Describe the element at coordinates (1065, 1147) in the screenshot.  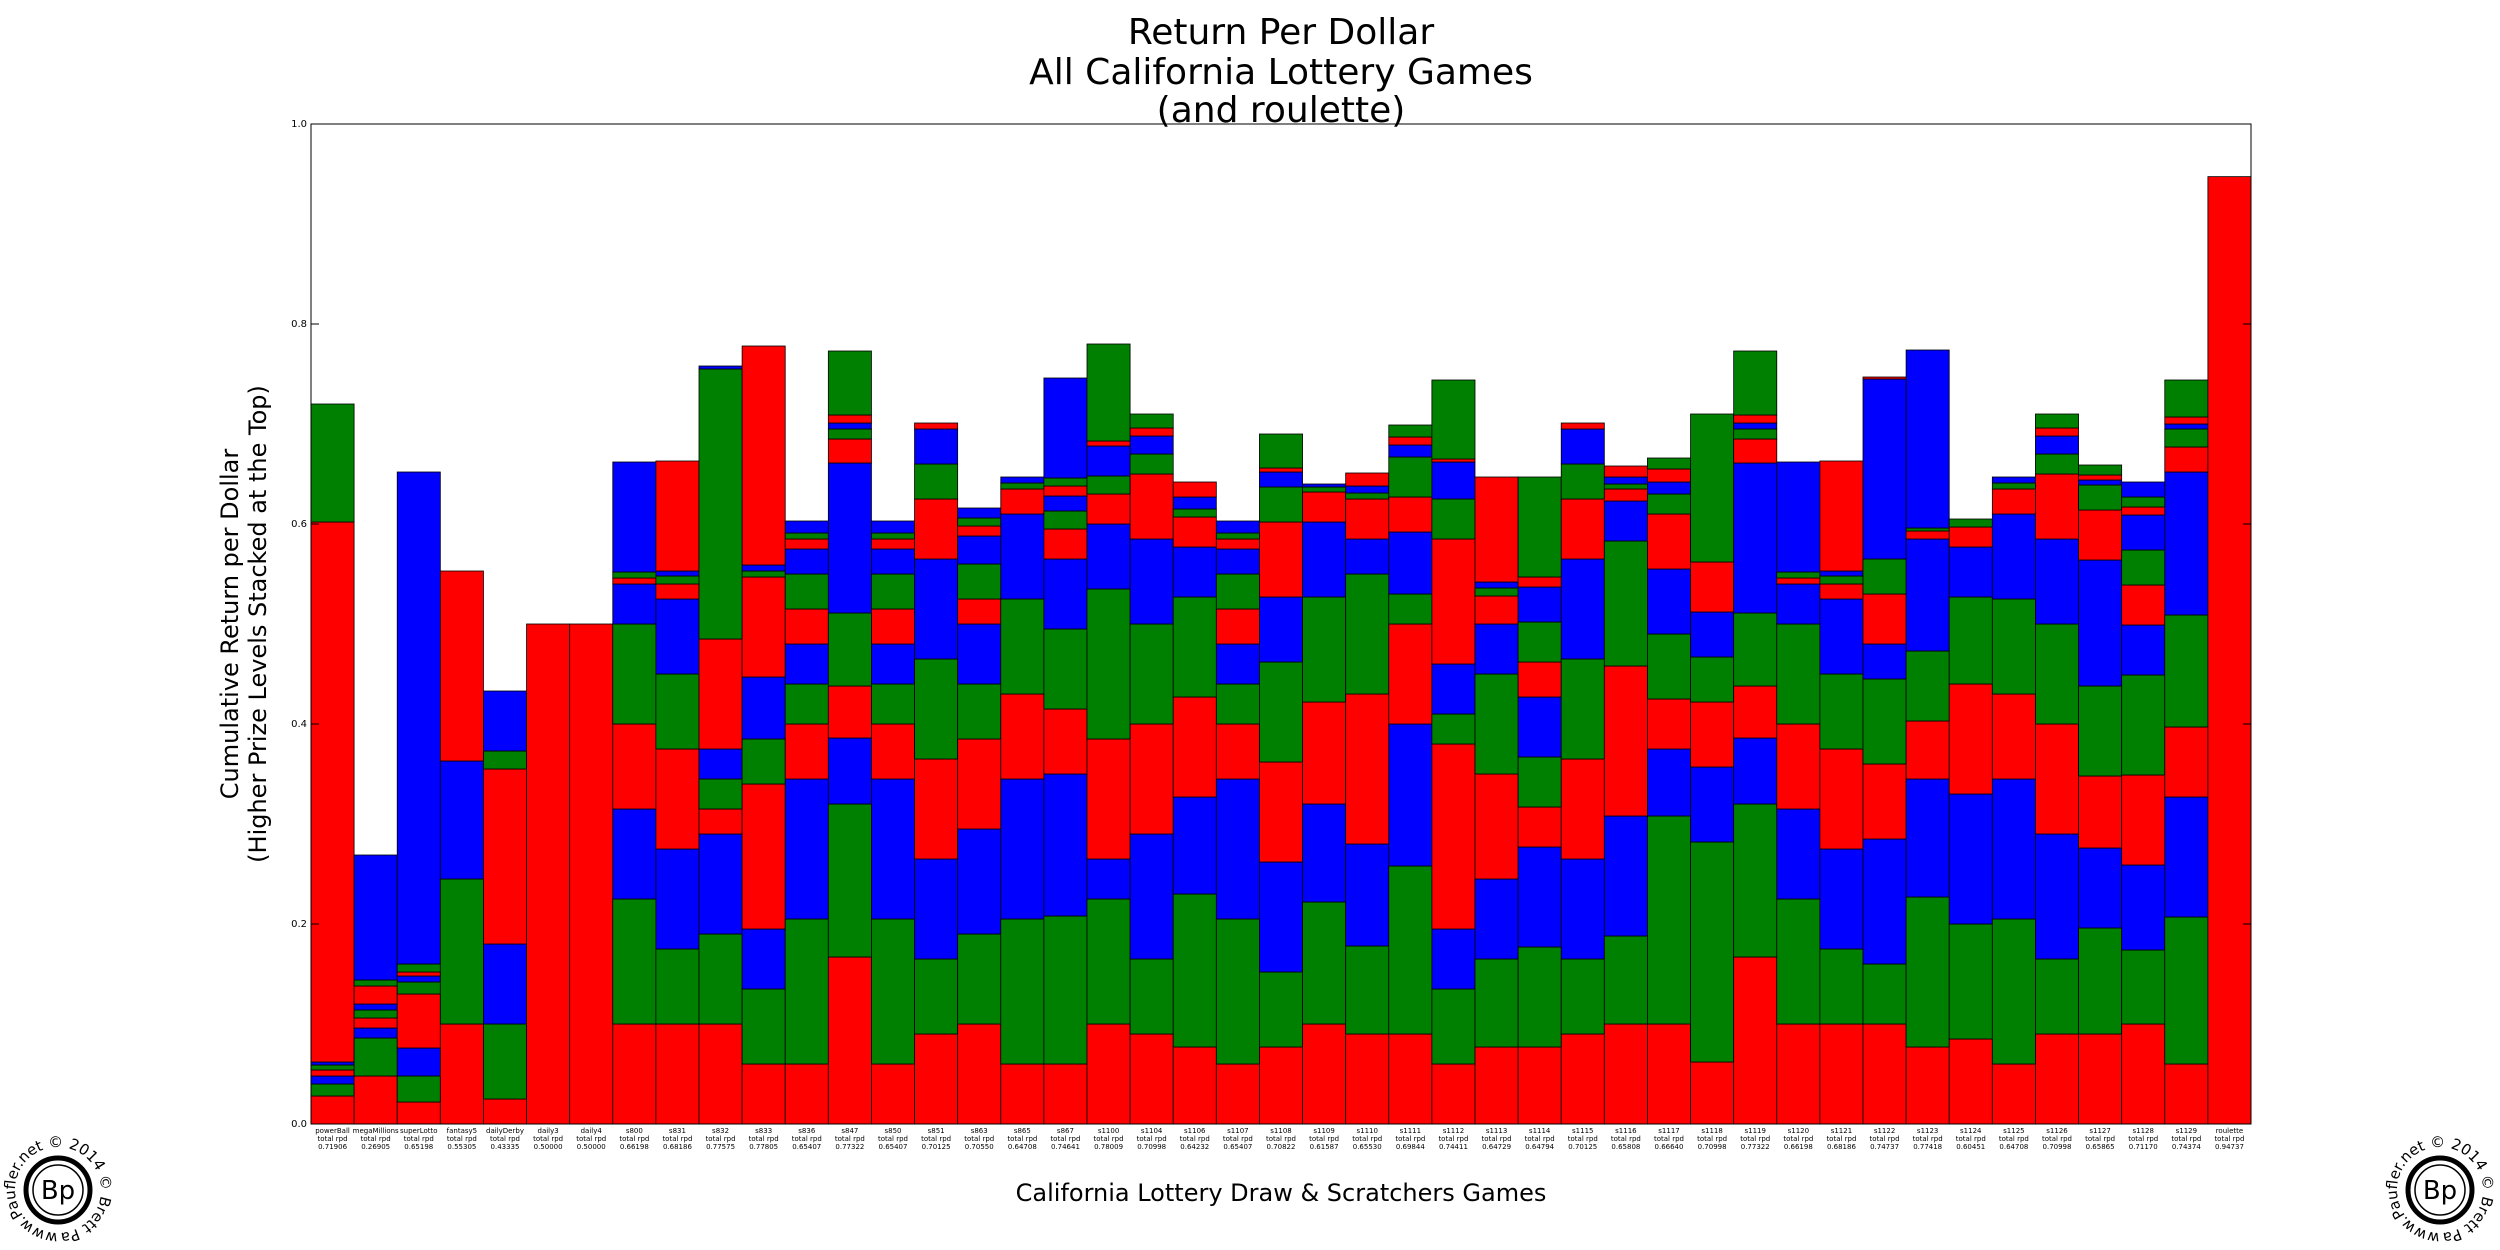
I see `category-label-total: 0.74641` at that location.